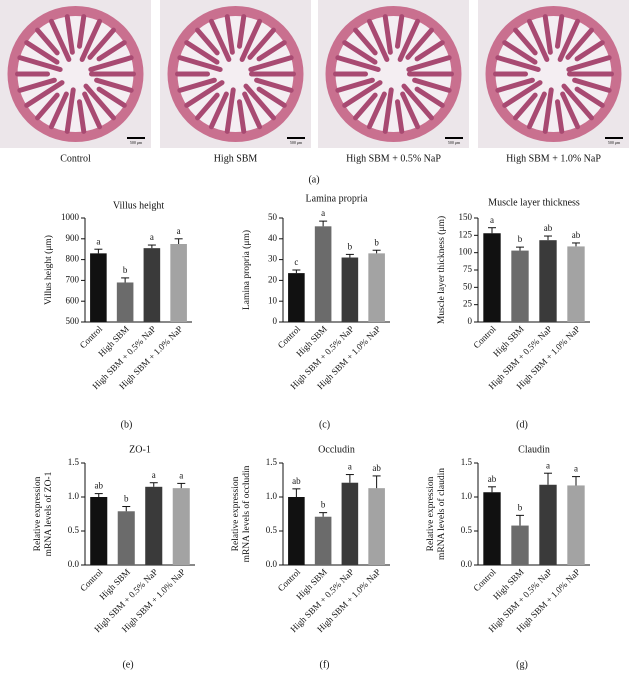  I want to click on significance-letter: b, so click(520, 239).